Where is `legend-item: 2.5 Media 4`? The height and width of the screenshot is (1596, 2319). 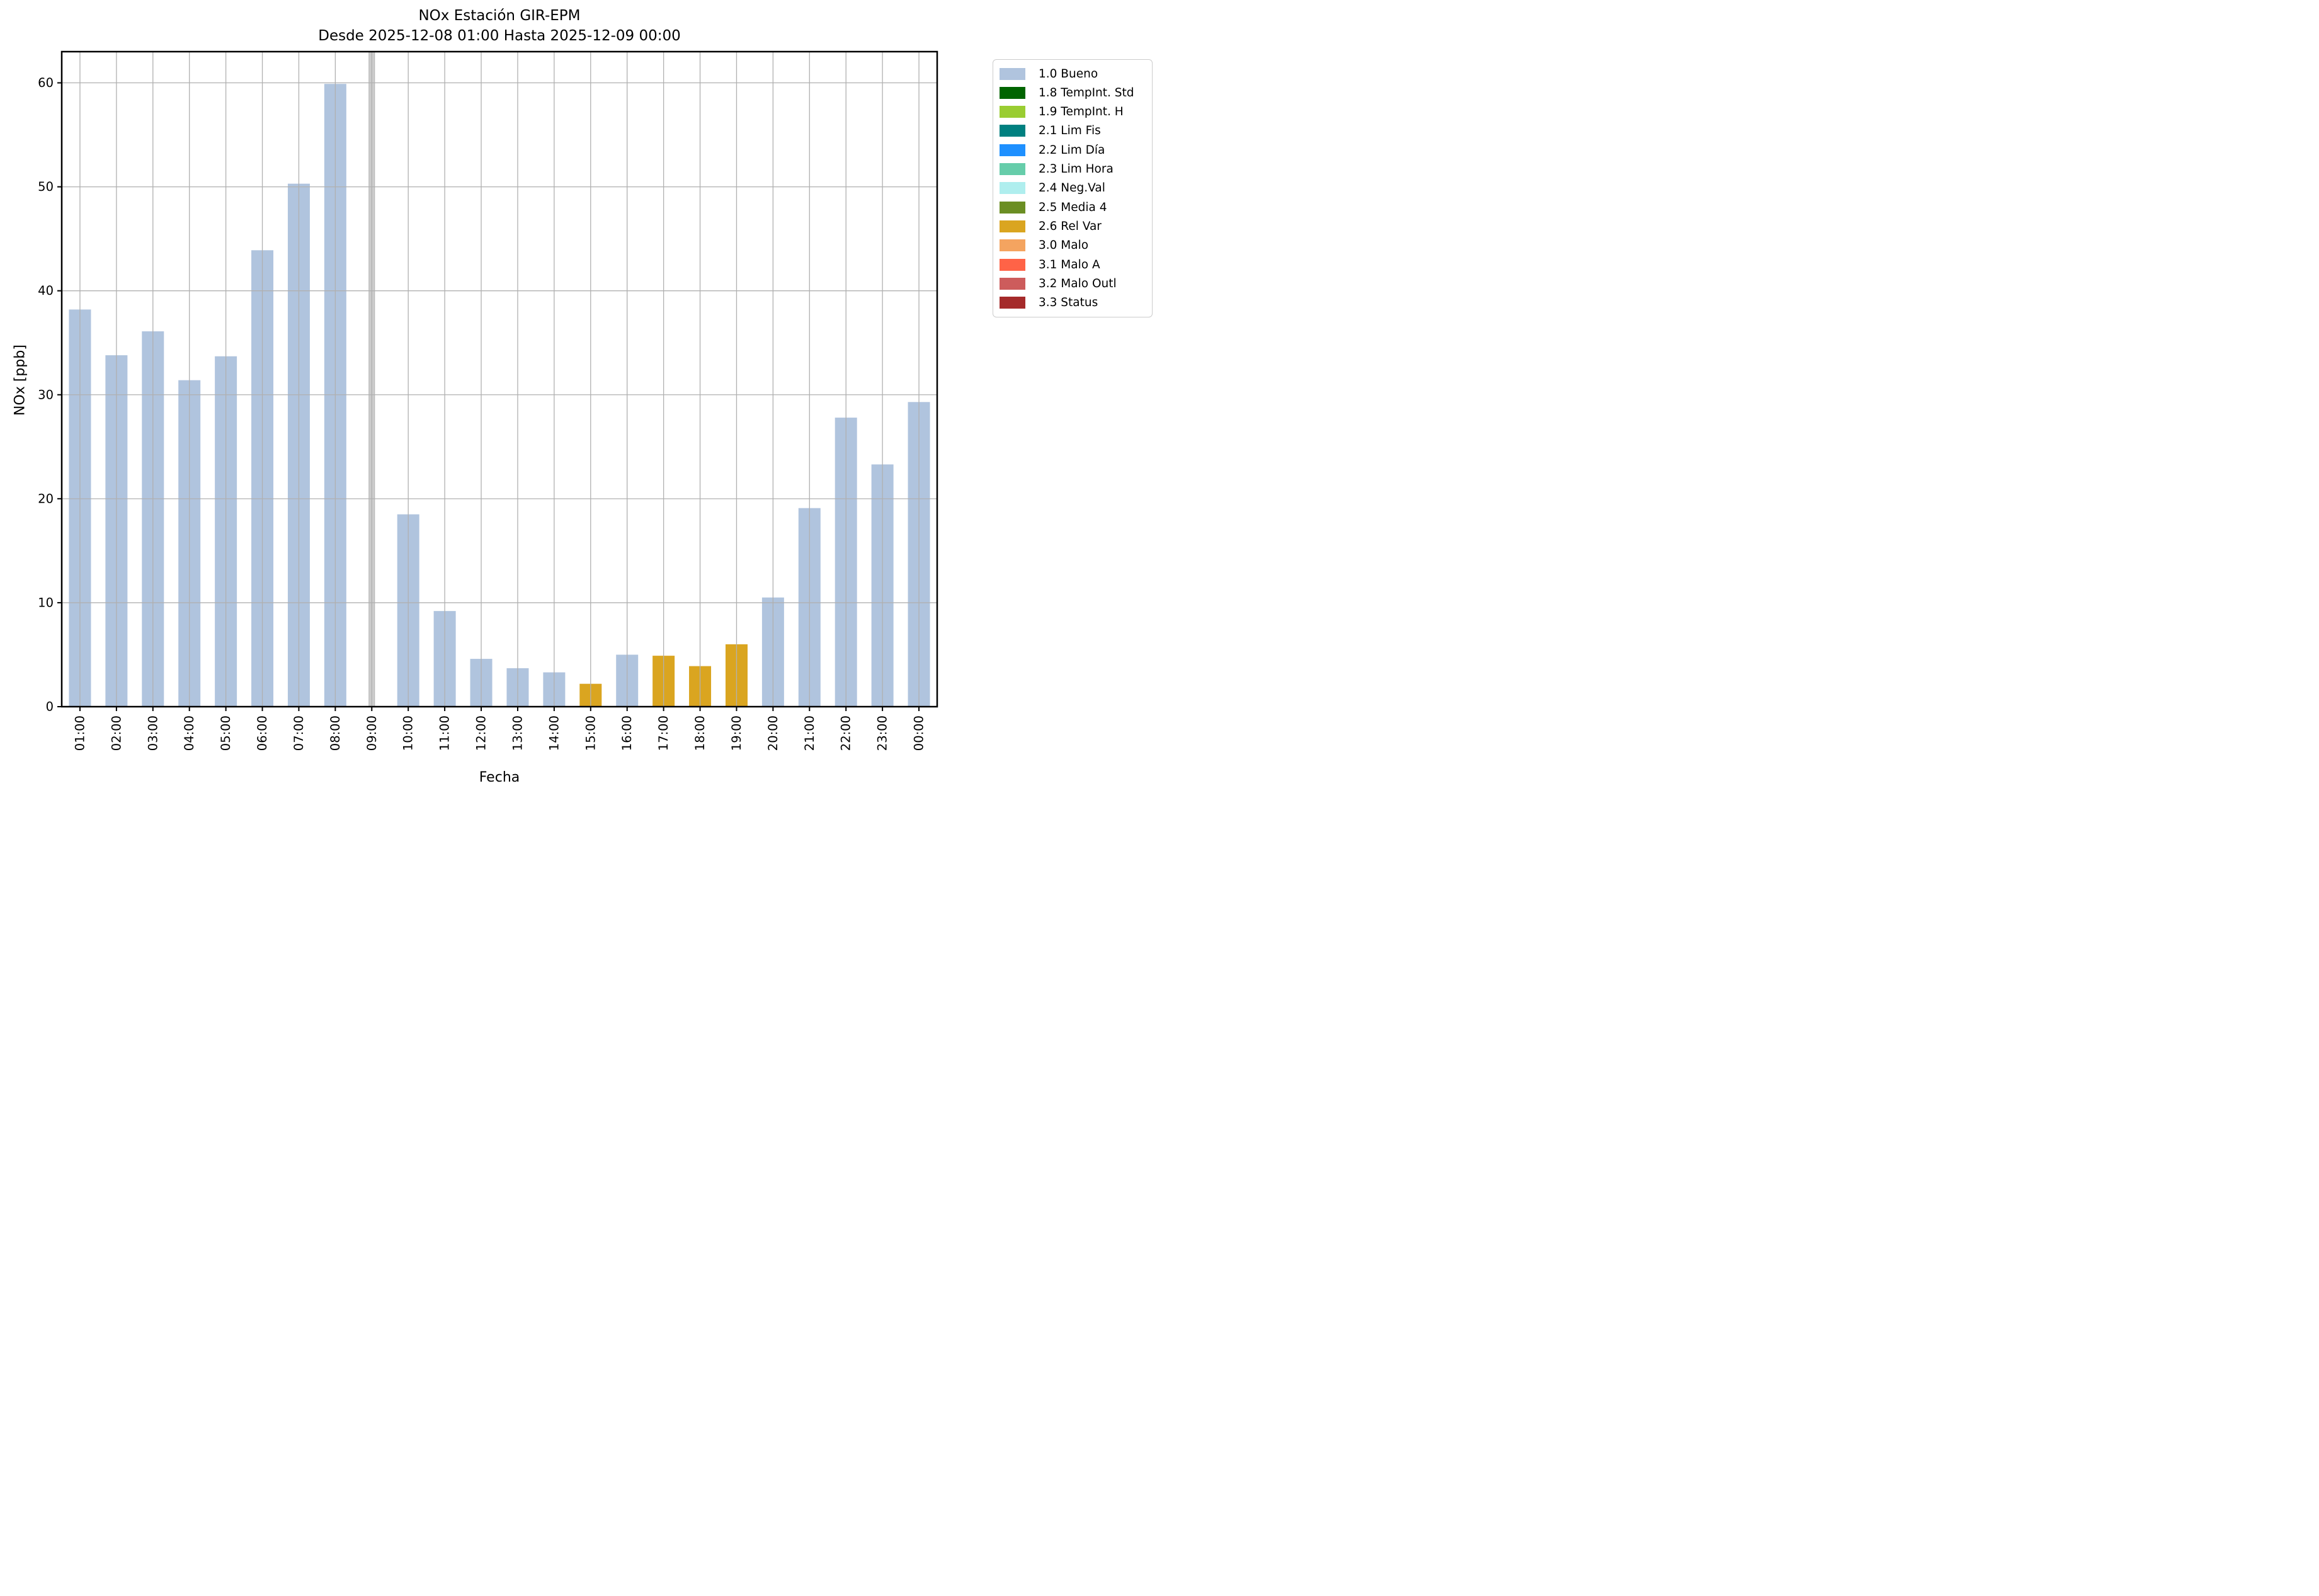 legend-item: 2.5 Media 4 is located at coordinates (1076, 207).